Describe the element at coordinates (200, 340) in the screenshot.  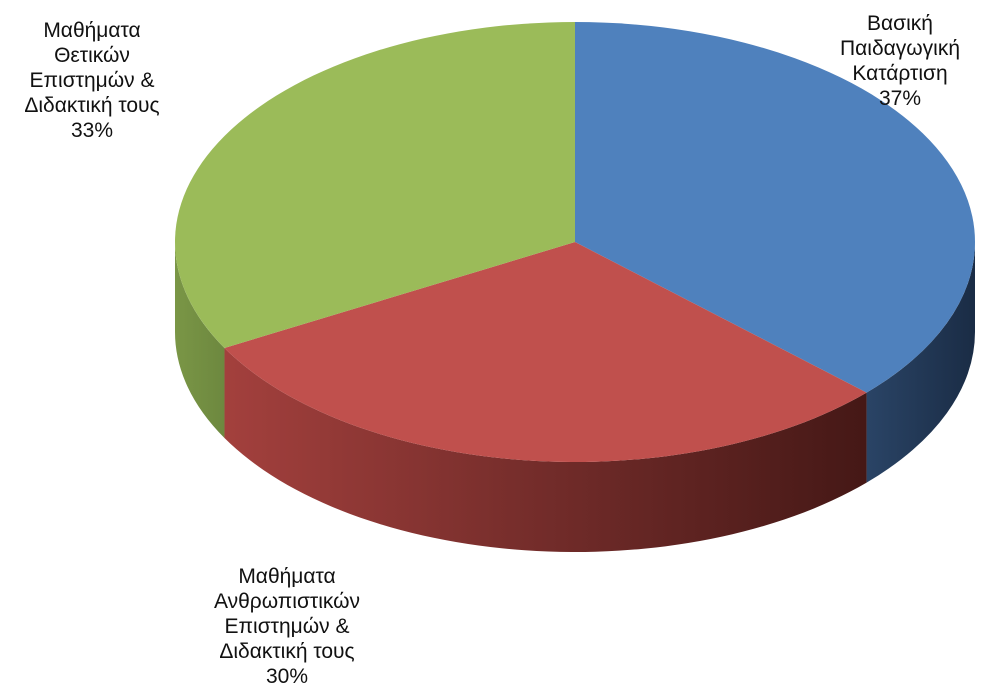
I see `pie-slice-side-sciences` at that location.